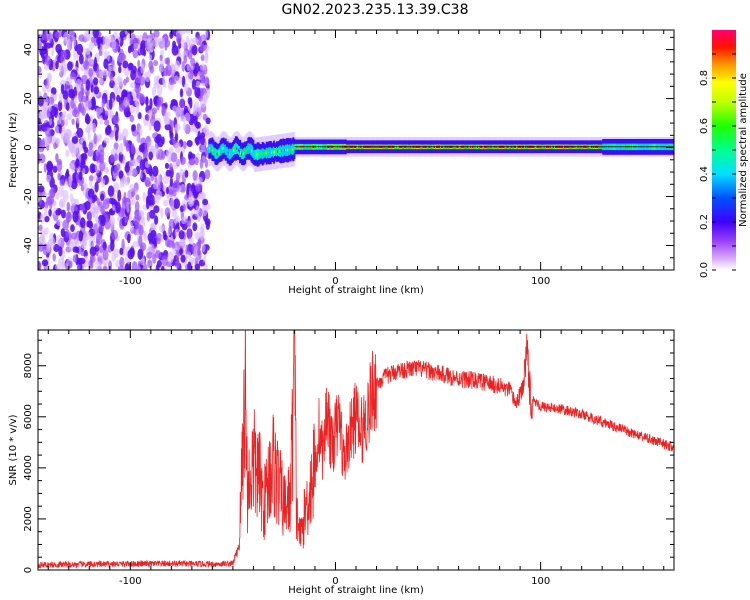 The width and height of the screenshot is (750, 600). I want to click on colorbar-tick-label: 0.6, so click(704, 126).